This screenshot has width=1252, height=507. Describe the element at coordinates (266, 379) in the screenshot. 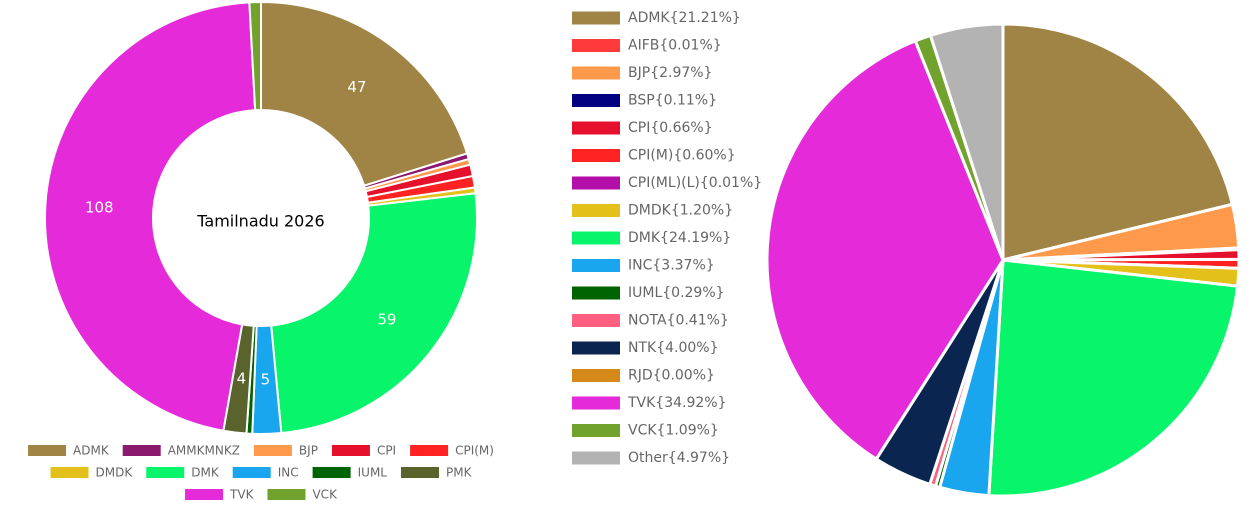

I see `data-label: 5` at that location.